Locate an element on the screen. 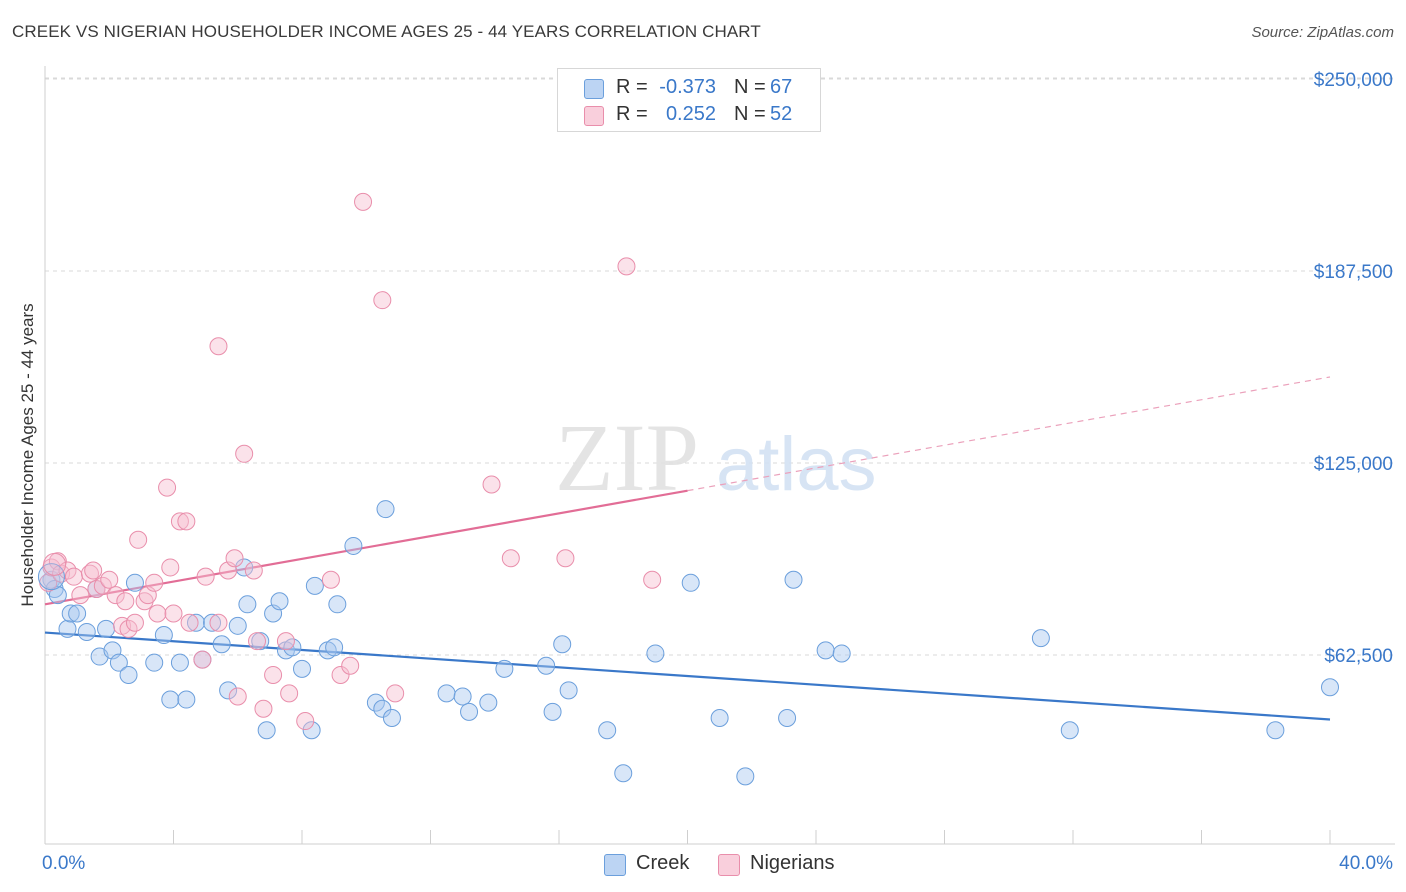 This screenshot has width=1406, height=892. y-tick-label: $62,500 is located at coordinates (1358, 656).